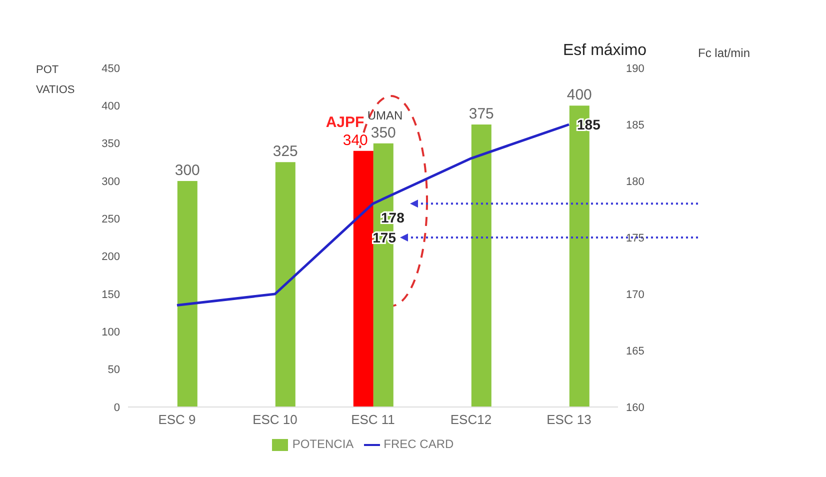  What do you see at coordinates (579, 95) in the screenshot?
I see `data-label: 400` at bounding box center [579, 95].